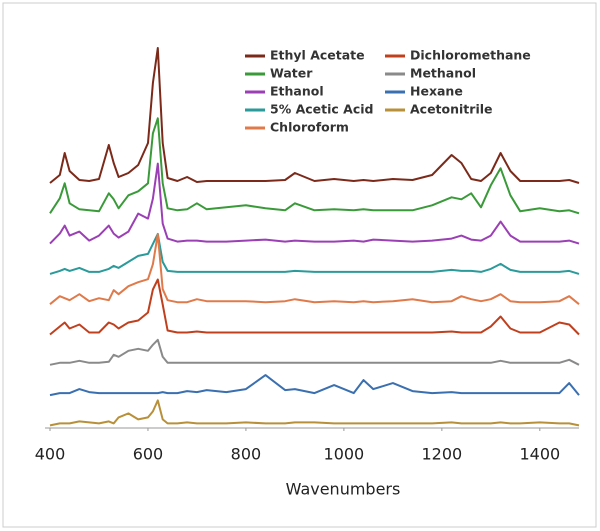 The image size is (600, 531). What do you see at coordinates (291, 73) in the screenshot?
I see `legend-label: Water` at bounding box center [291, 73].